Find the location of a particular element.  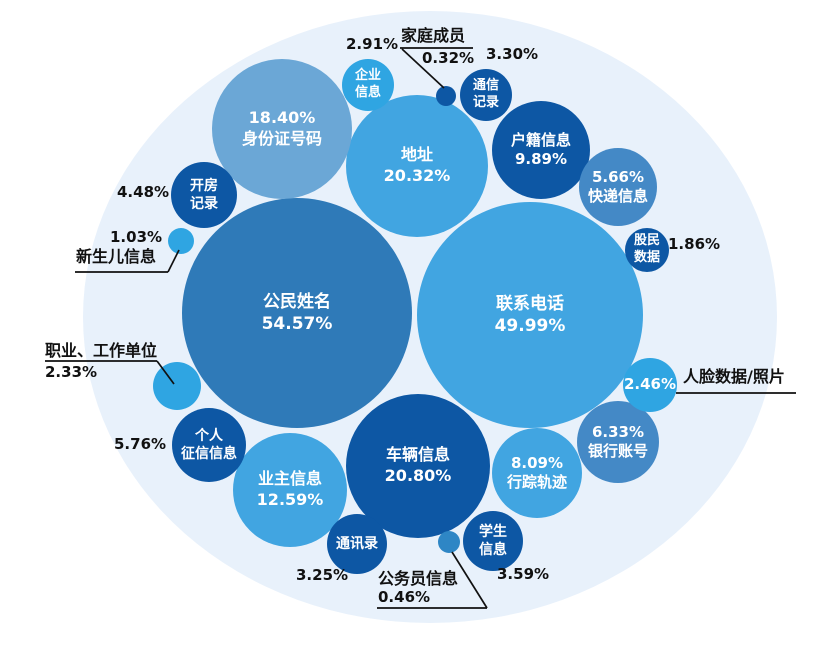

bubble-label-movement-track: 8.09% 行踪轨迹 is located at coordinates (536, 472).